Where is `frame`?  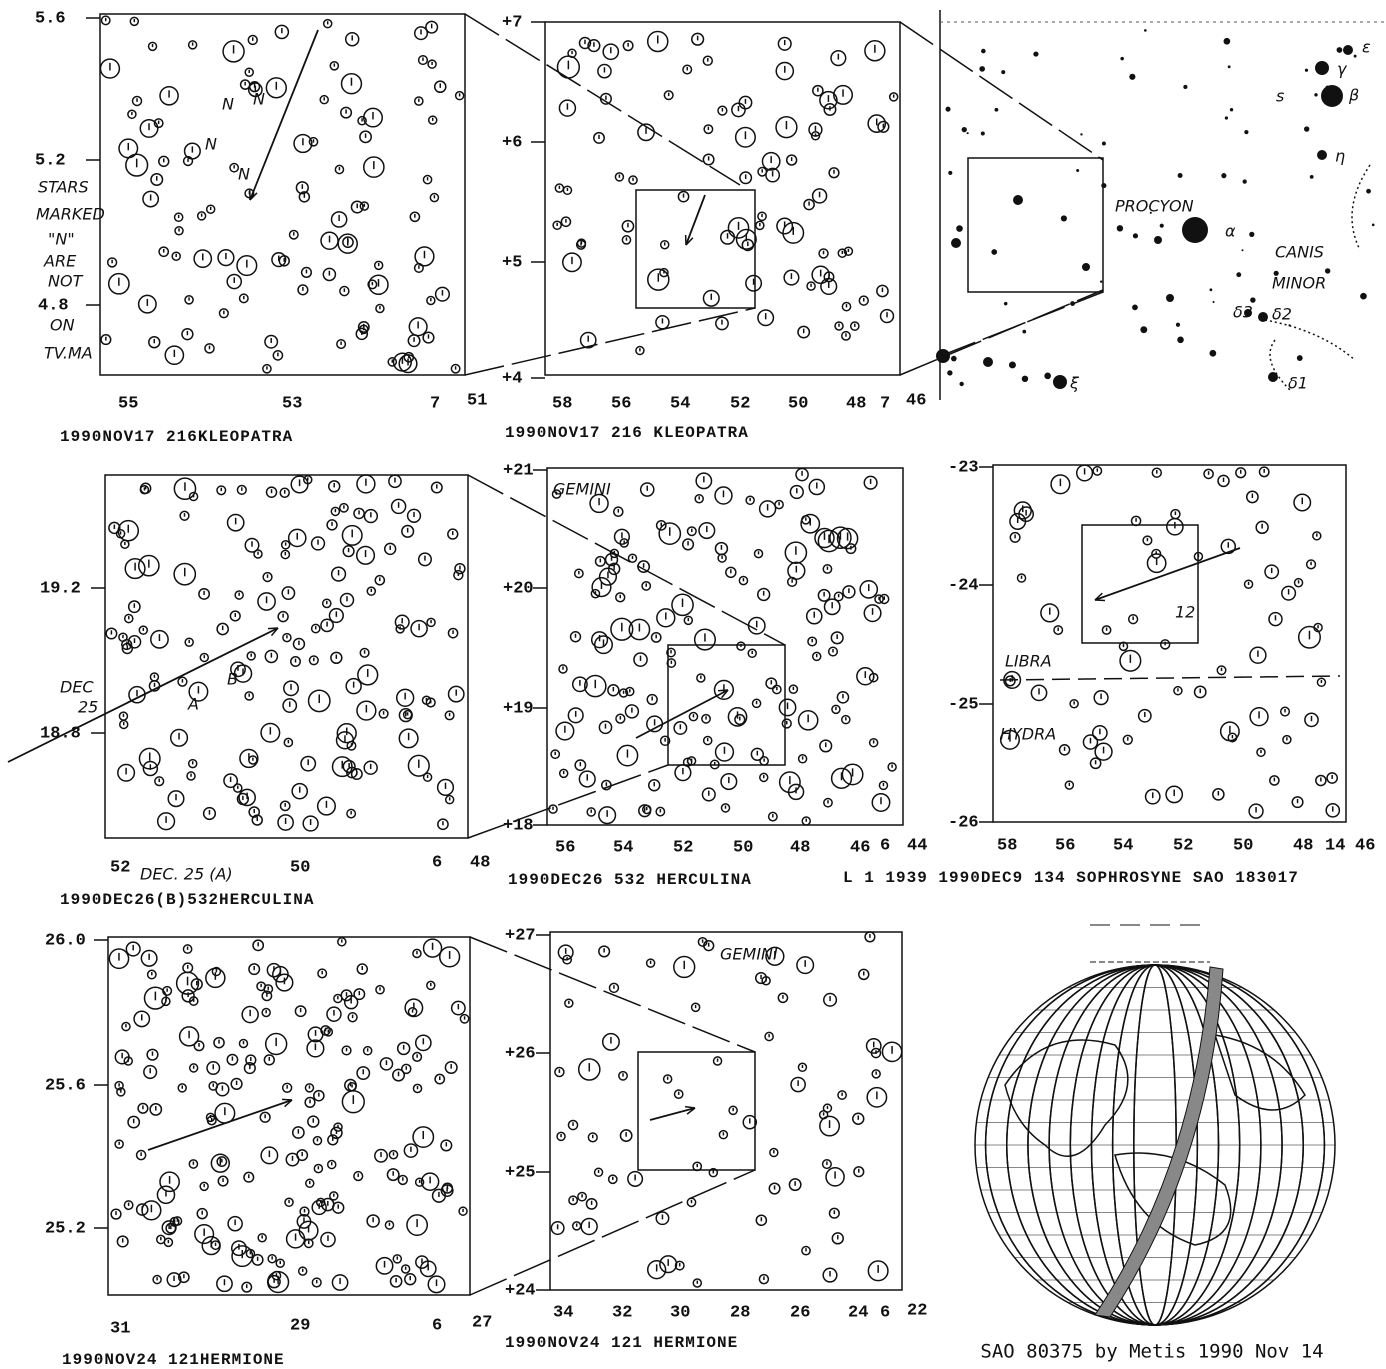 frame is located at coordinates (1169, 643).